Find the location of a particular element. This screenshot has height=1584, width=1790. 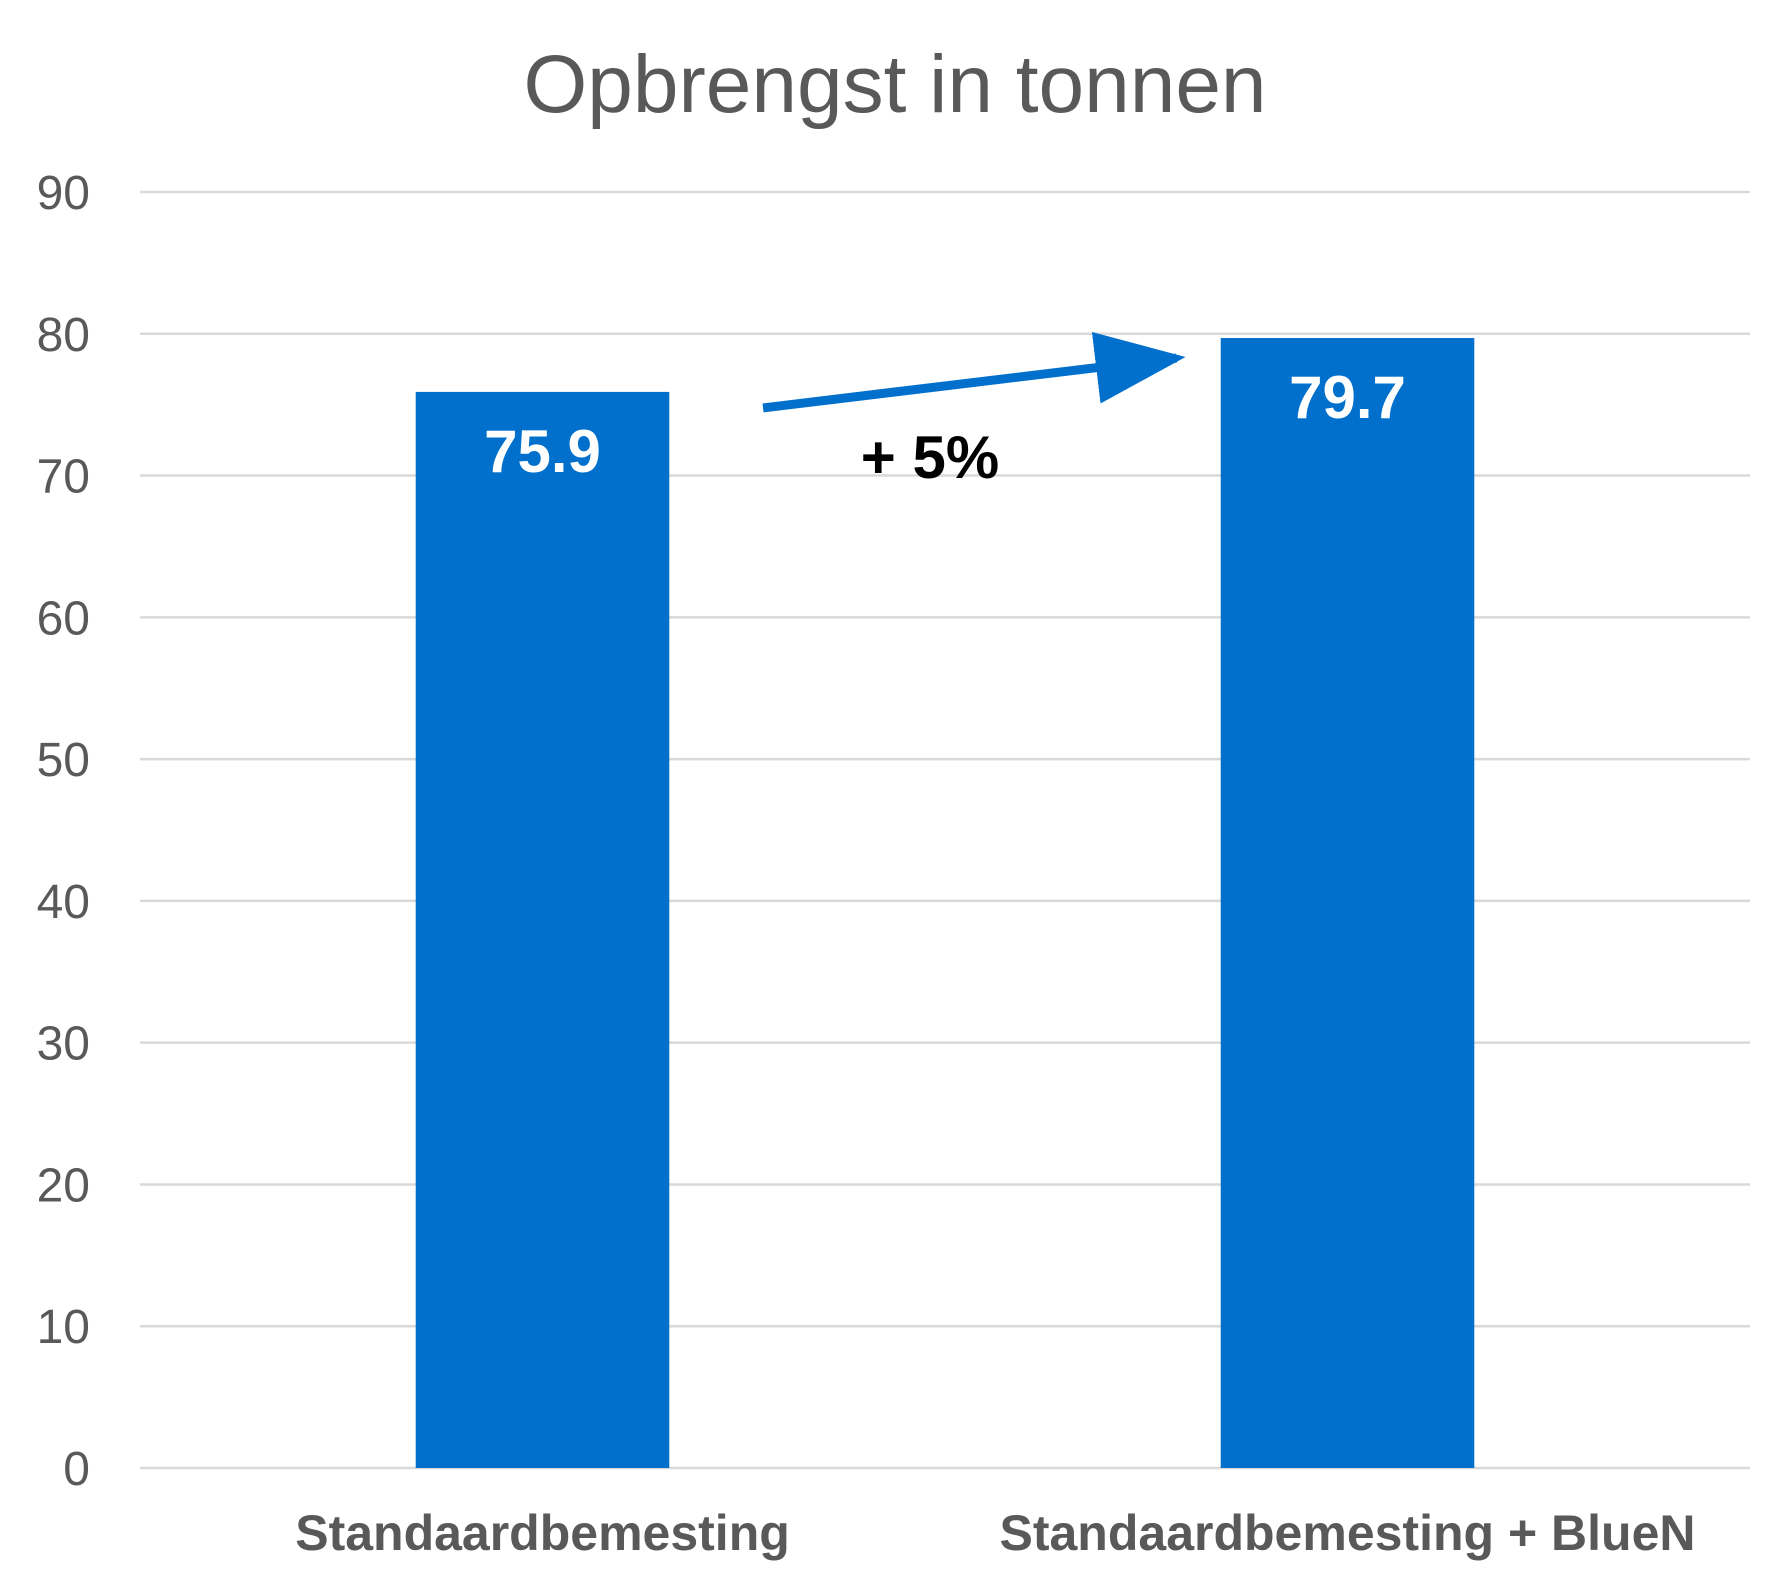

data-label-2: 79.7 is located at coordinates (1347, 397).